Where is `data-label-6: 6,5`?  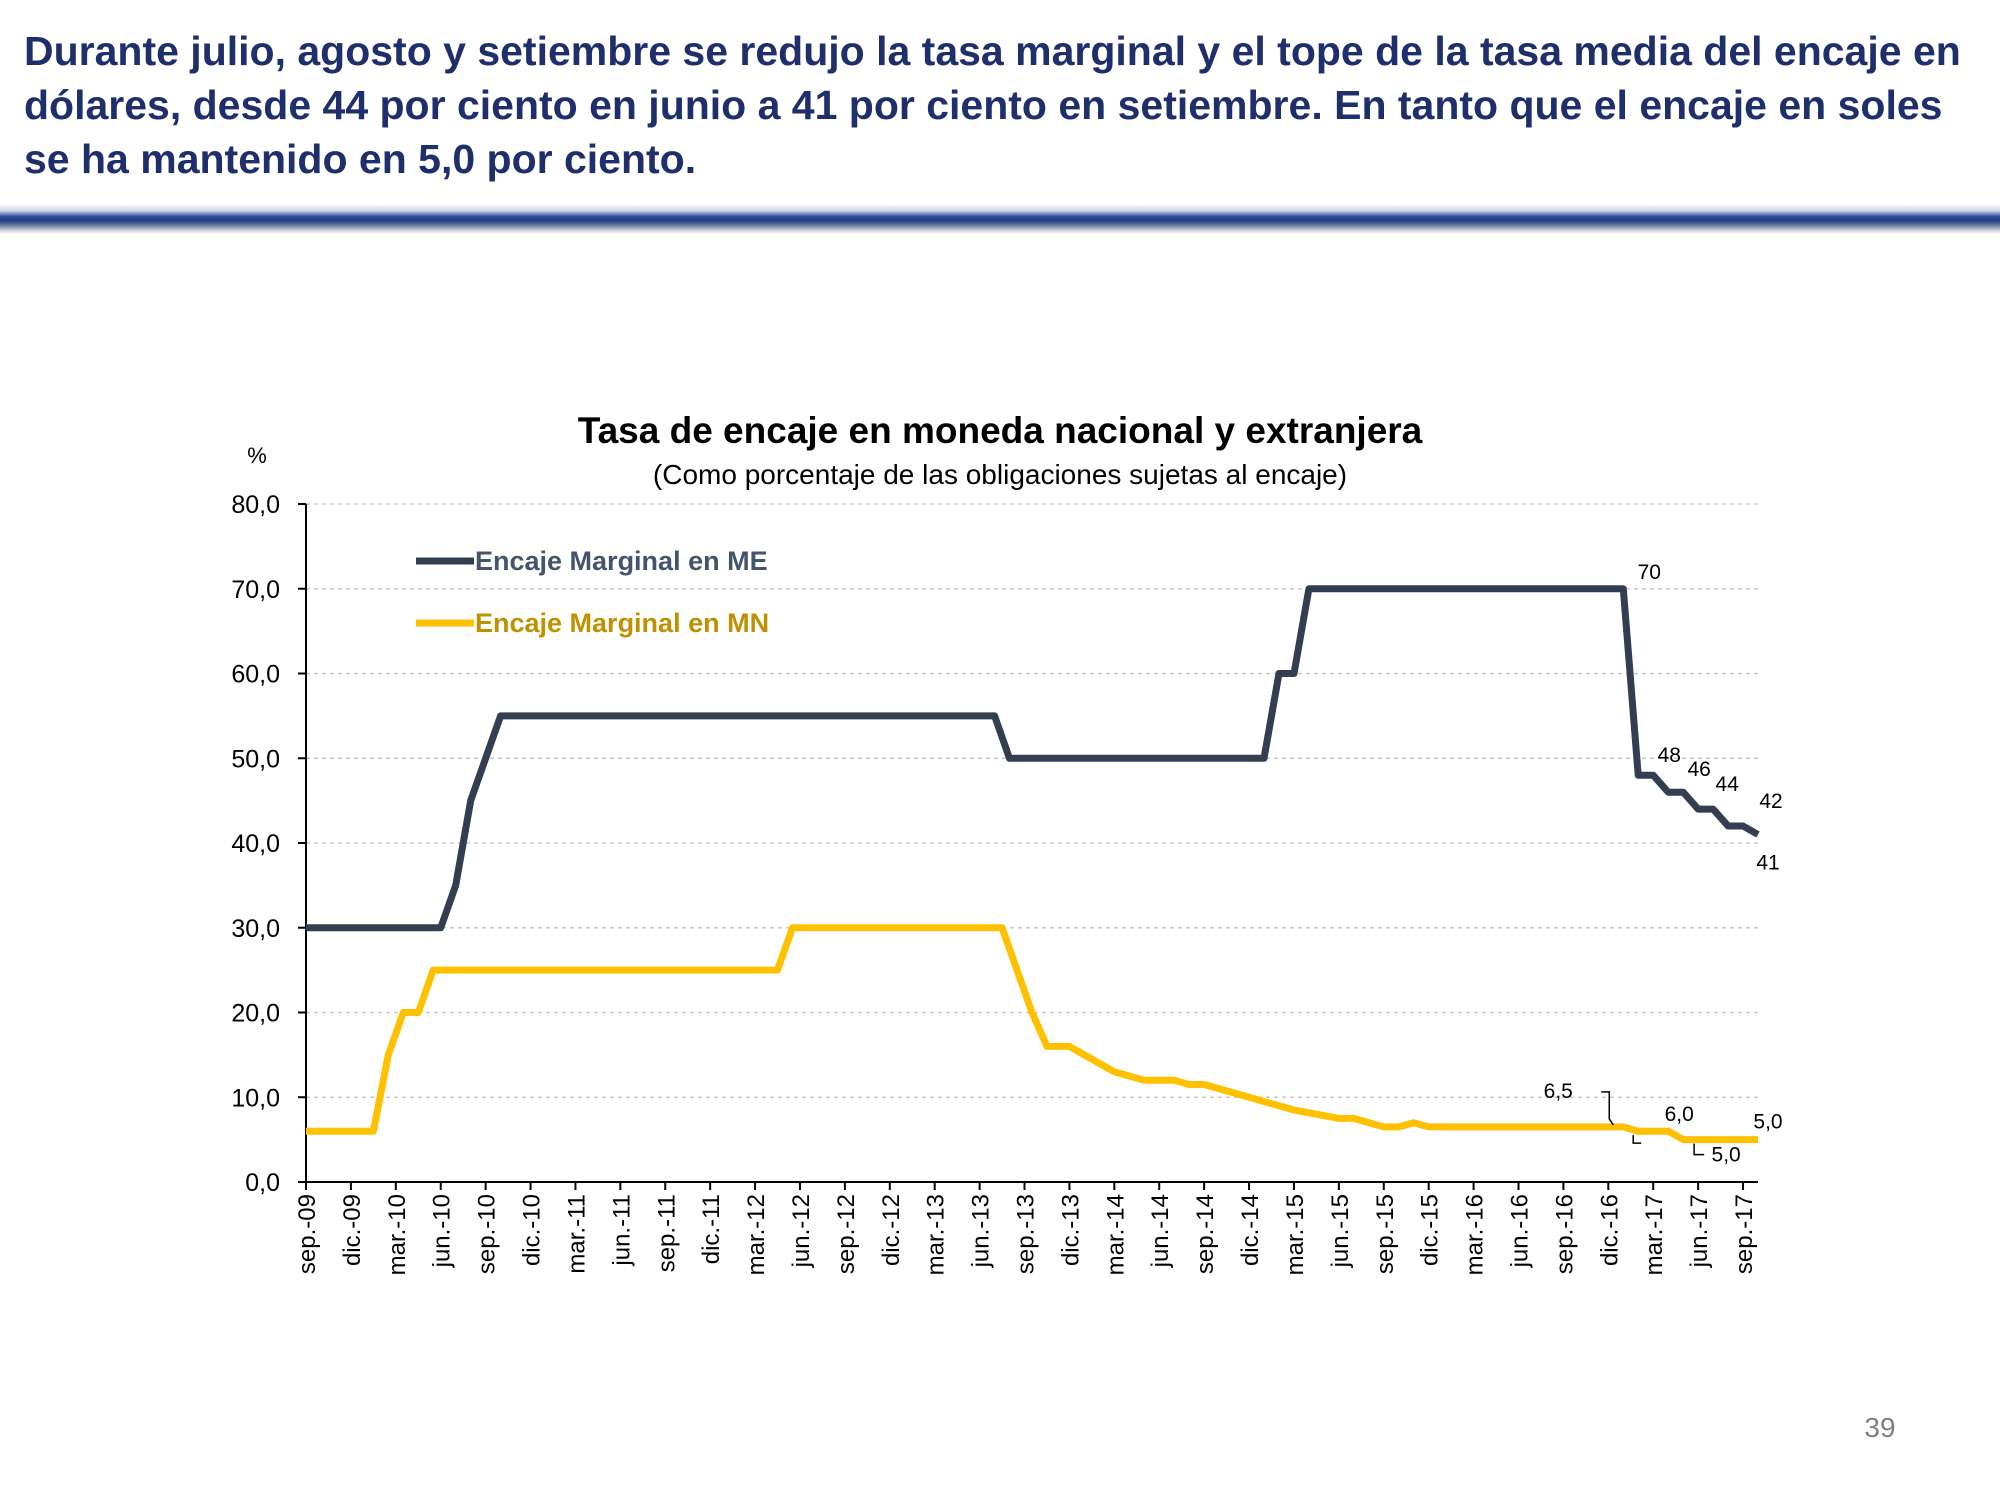
data-label-6: 6,5 is located at coordinates (1558, 1091).